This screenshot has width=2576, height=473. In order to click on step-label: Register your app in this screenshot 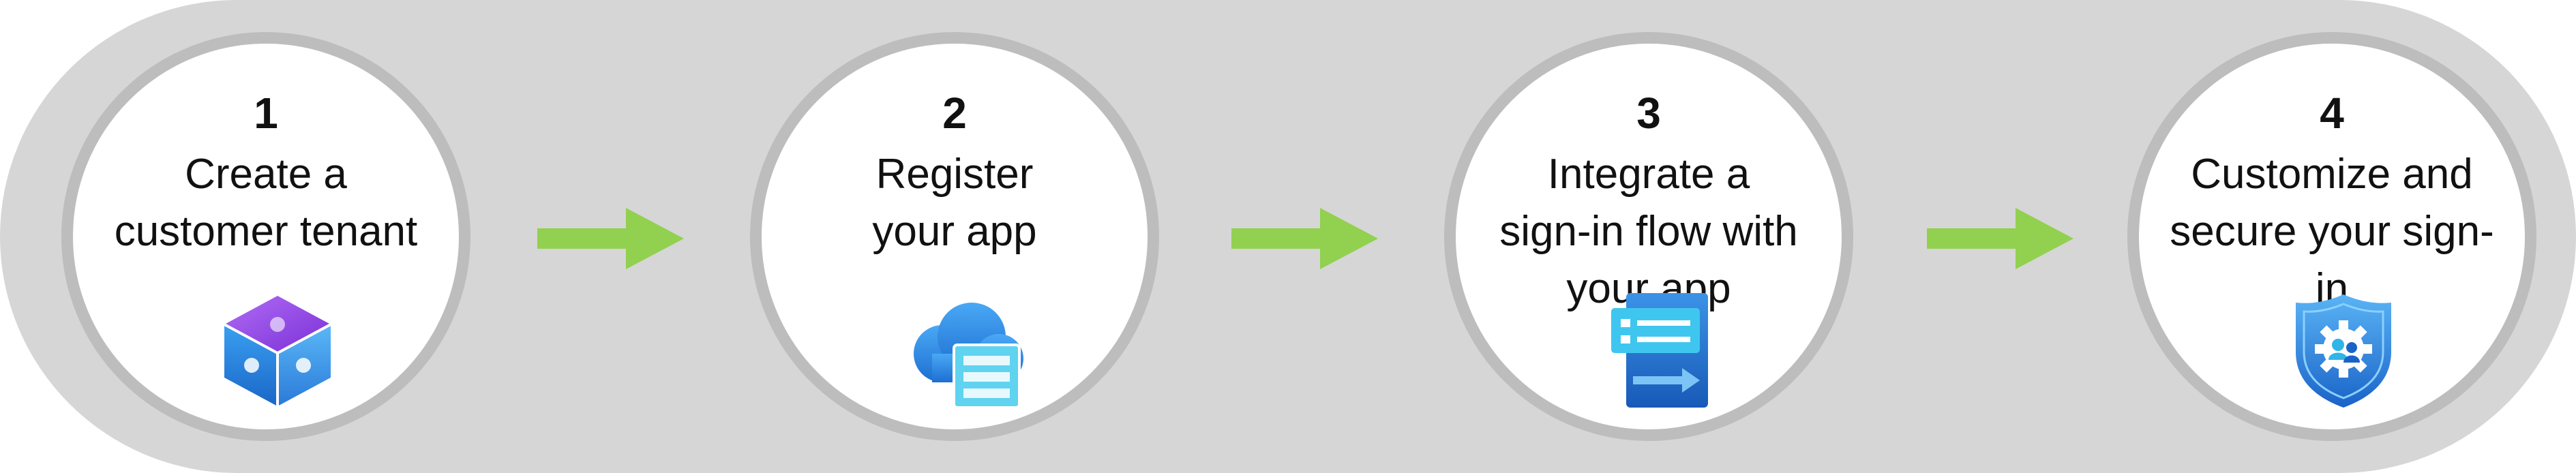, I will do `click(954, 203)`.